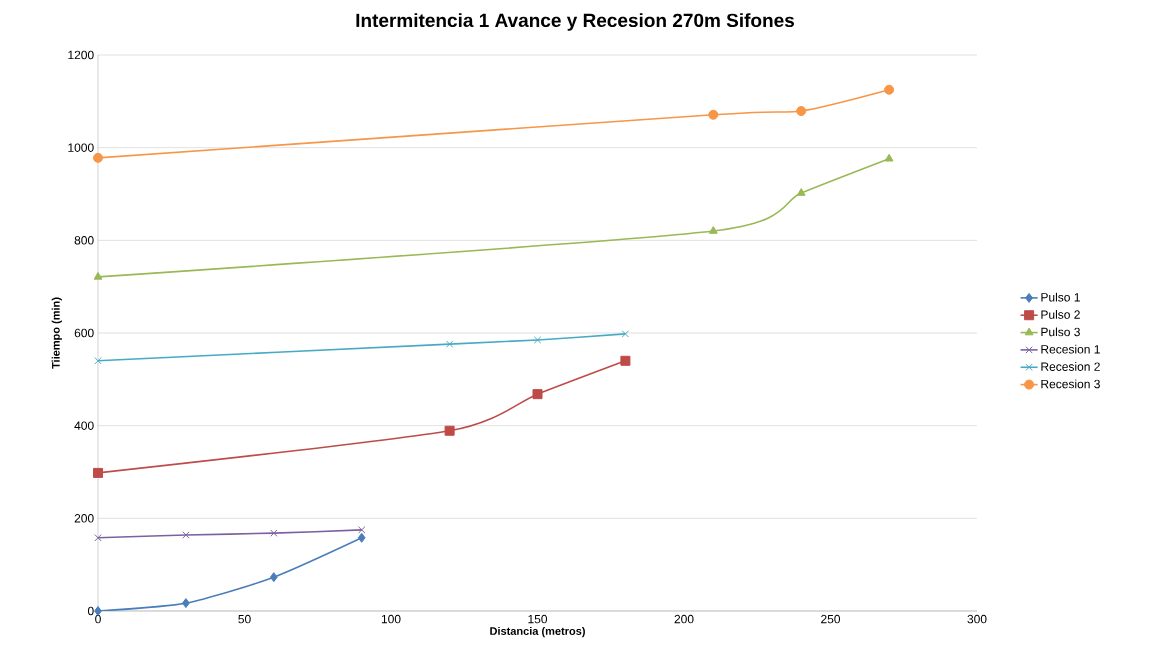  Describe the element at coordinates (1060, 314) in the screenshot. I see `legend-label: Pulso 2` at that location.